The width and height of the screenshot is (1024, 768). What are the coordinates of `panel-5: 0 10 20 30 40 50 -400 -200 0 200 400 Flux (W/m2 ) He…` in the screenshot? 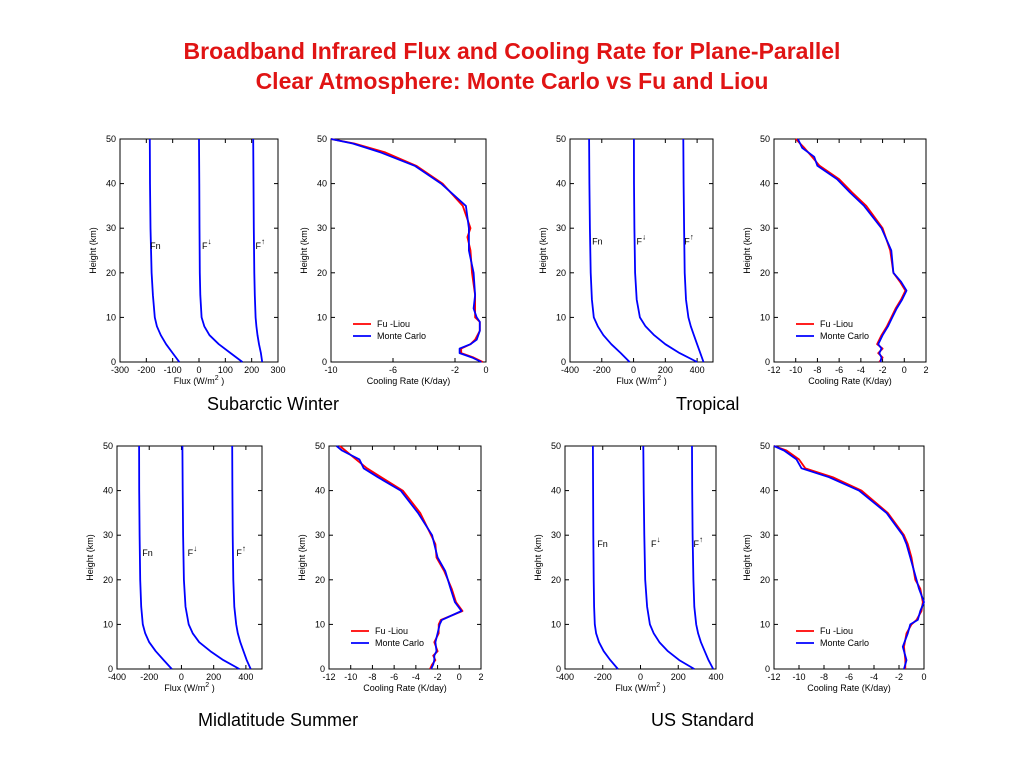 It's located at (174, 567).